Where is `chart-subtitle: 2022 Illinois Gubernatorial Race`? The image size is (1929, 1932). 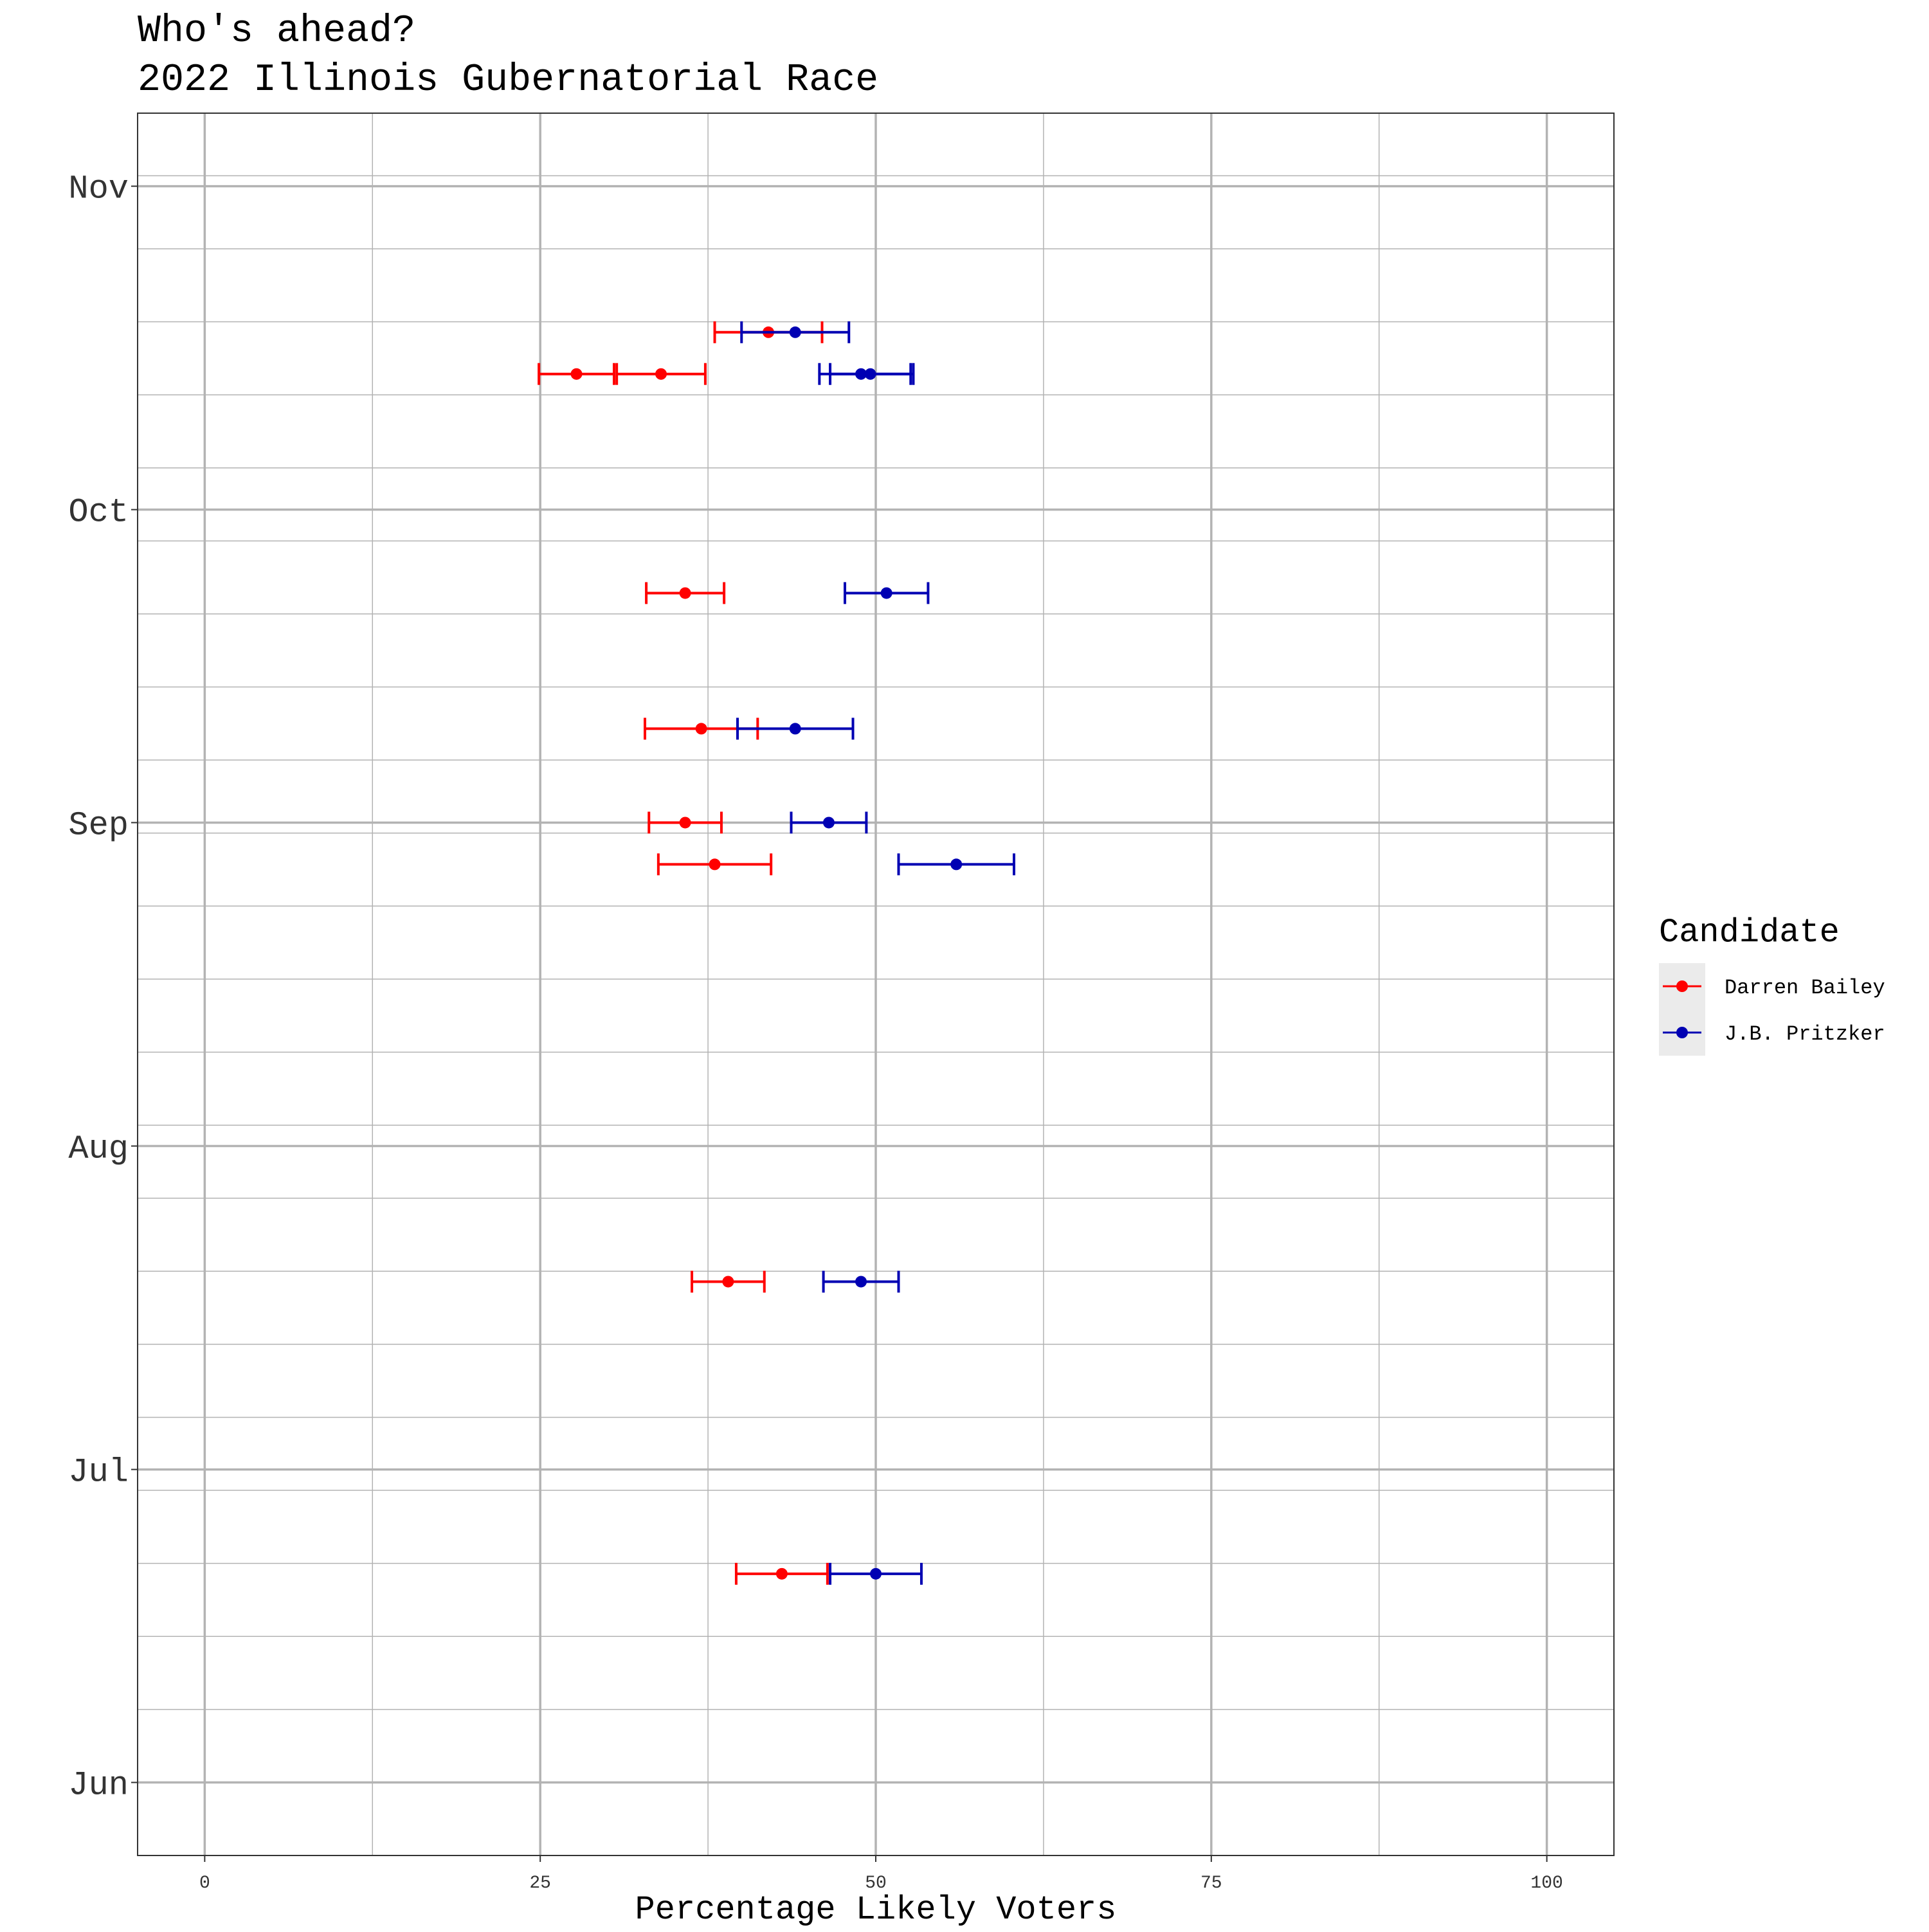 chart-subtitle: 2022 Illinois Gubernatorial Race is located at coordinates (508, 80).